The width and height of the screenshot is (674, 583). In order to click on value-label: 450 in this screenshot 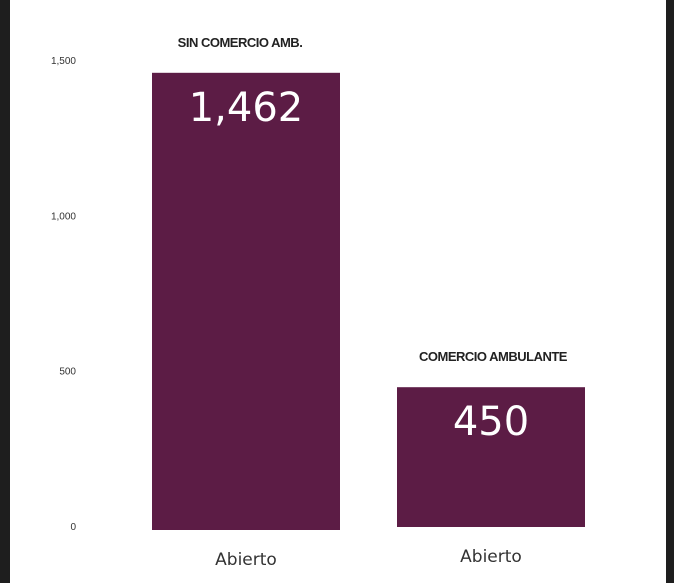, I will do `click(491, 422)`.